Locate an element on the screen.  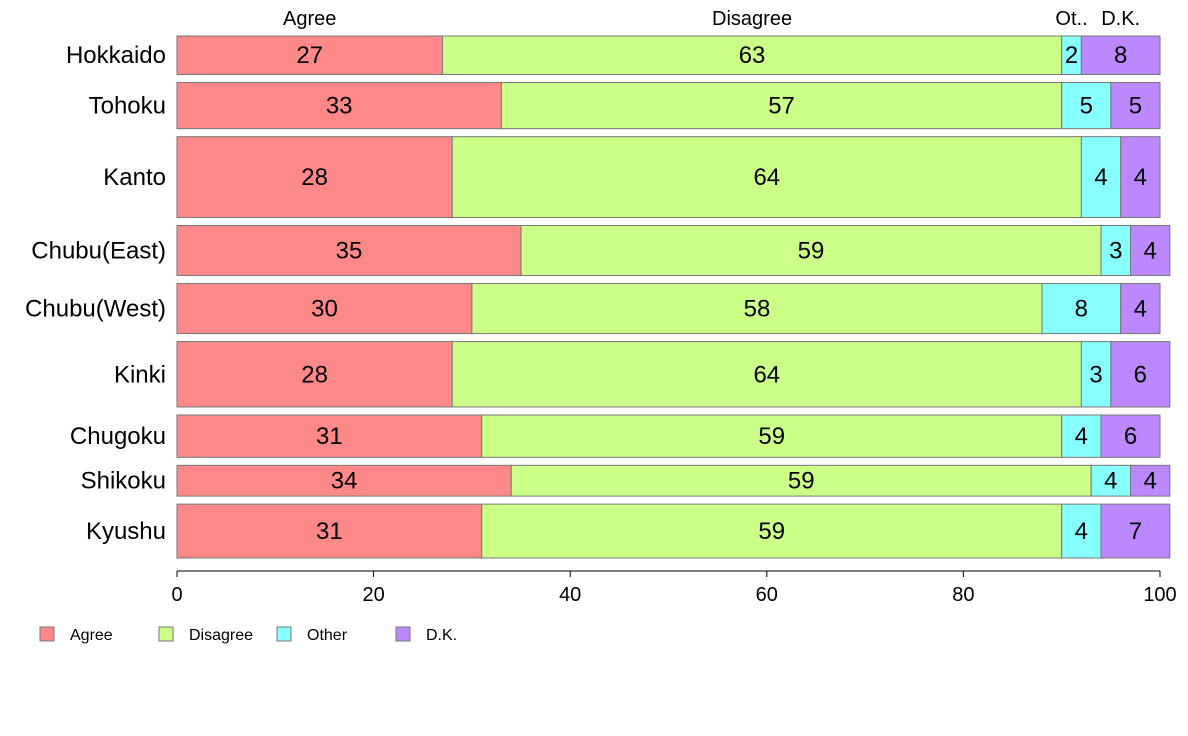
series-header-0: Agree is located at coordinates (309, 19).